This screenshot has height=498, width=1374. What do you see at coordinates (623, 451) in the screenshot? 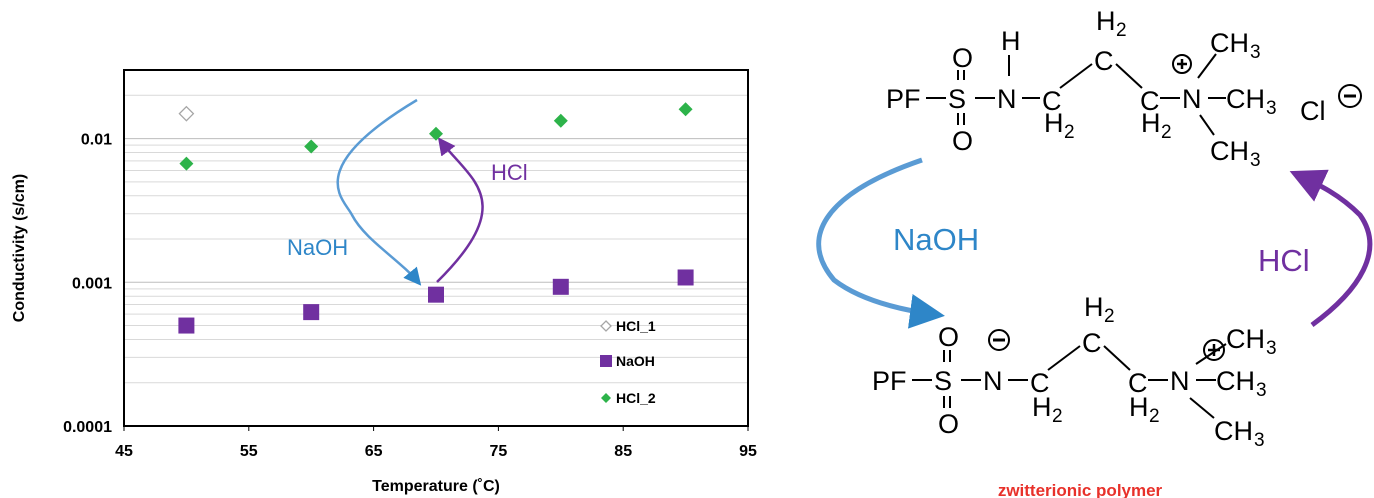
I see `x-tick-label: 85` at bounding box center [623, 451].